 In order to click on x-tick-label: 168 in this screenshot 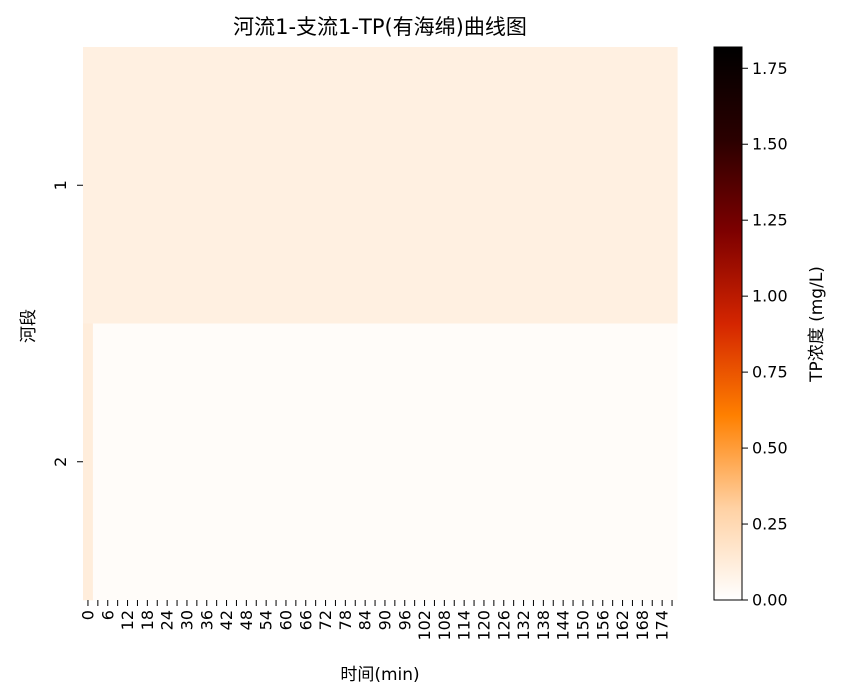, I will do `click(642, 625)`.